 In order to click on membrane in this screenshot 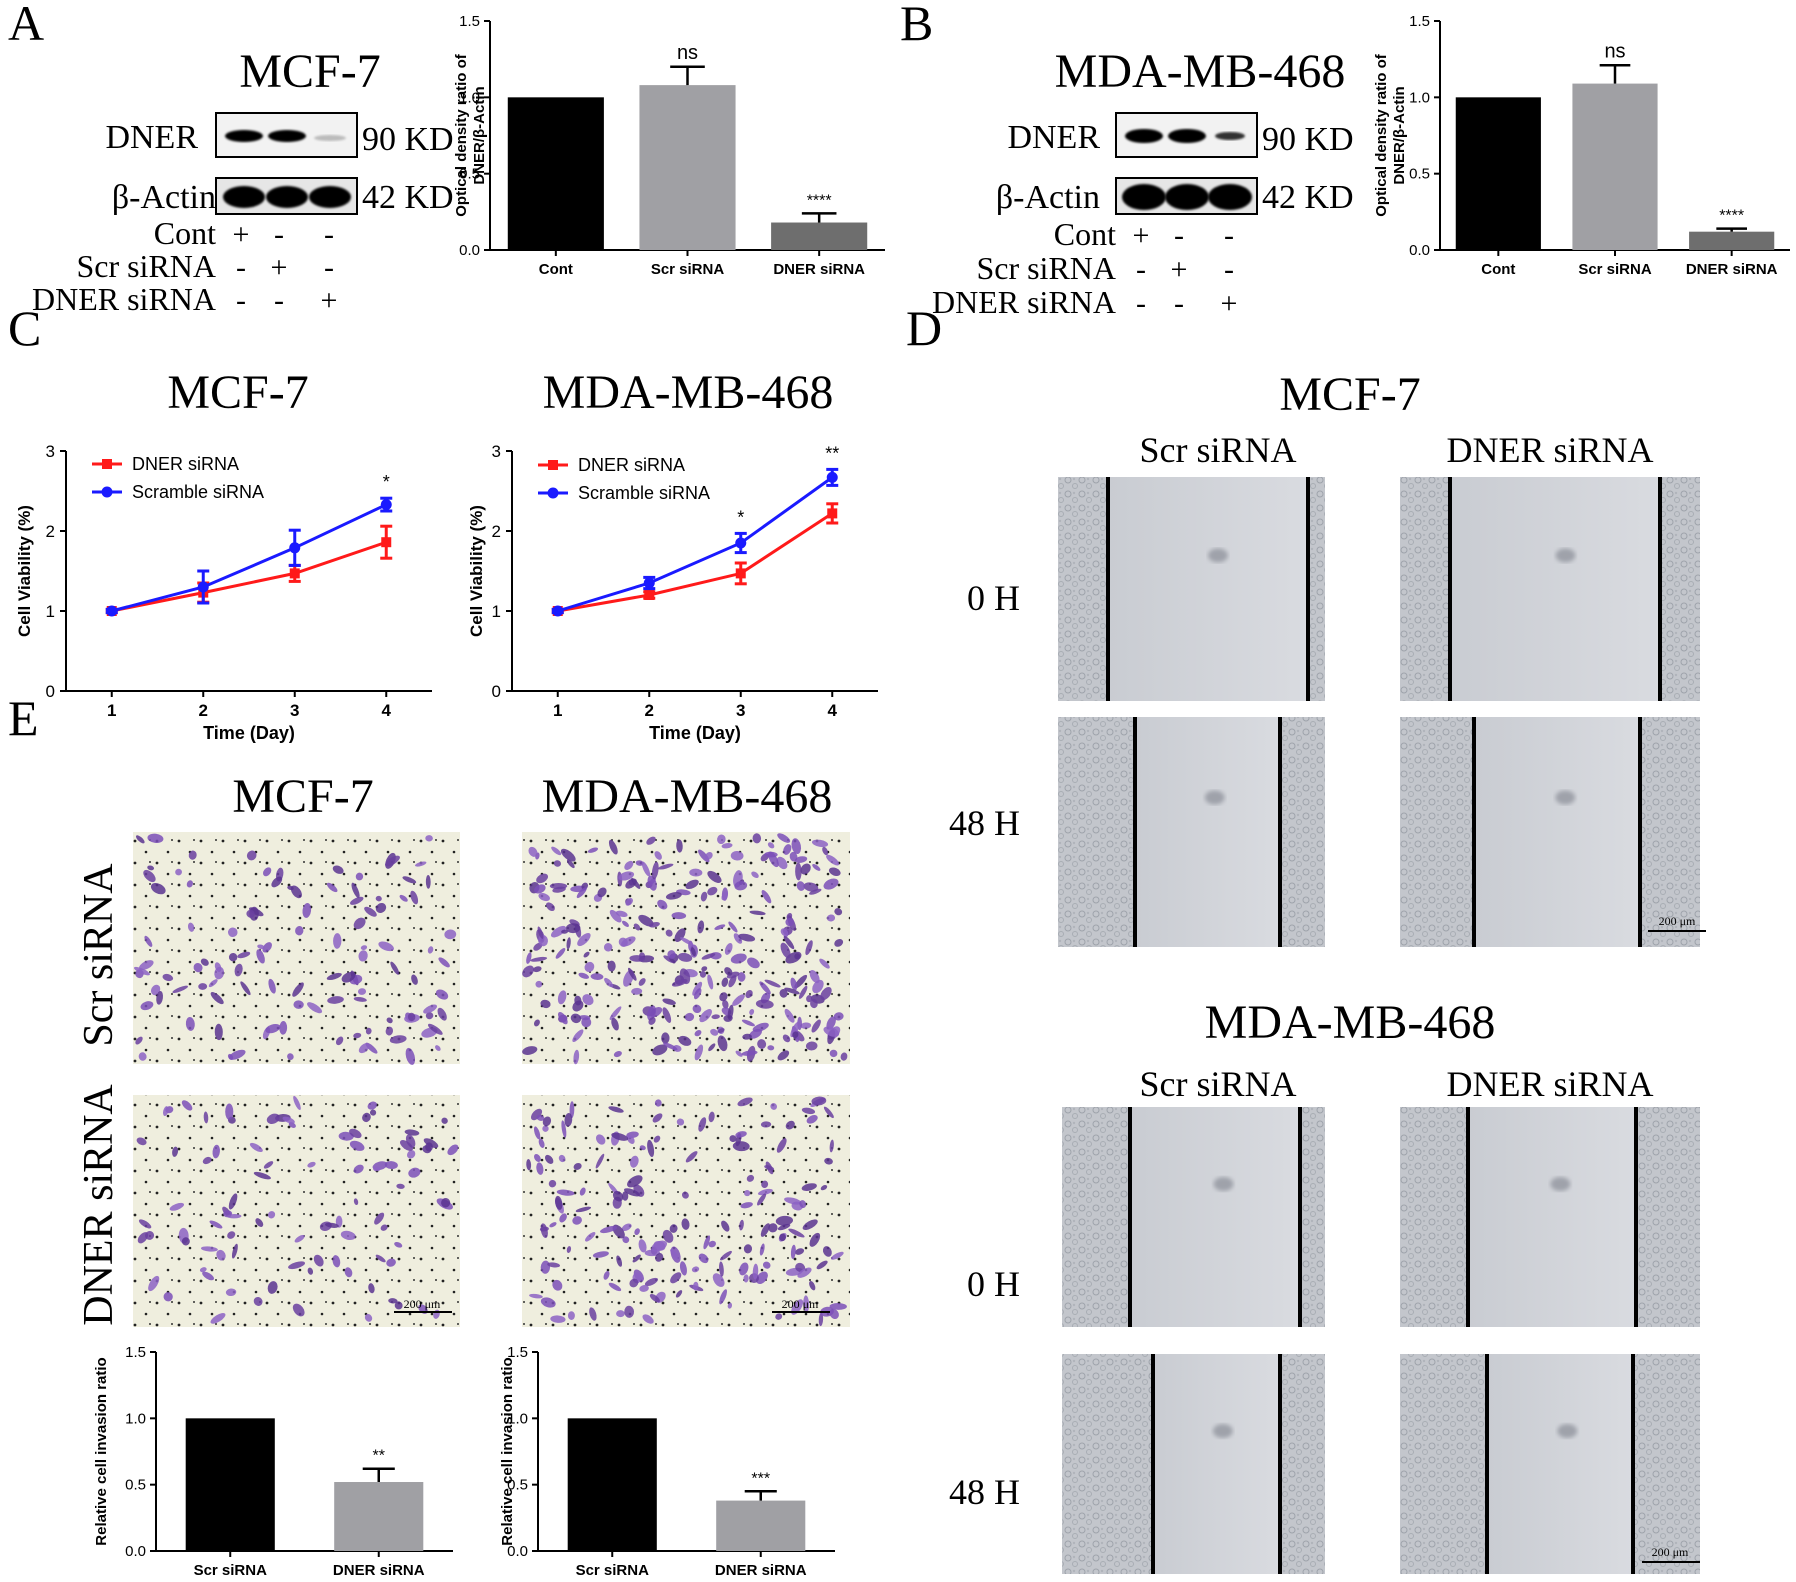, I will do `click(296, 1211)`.